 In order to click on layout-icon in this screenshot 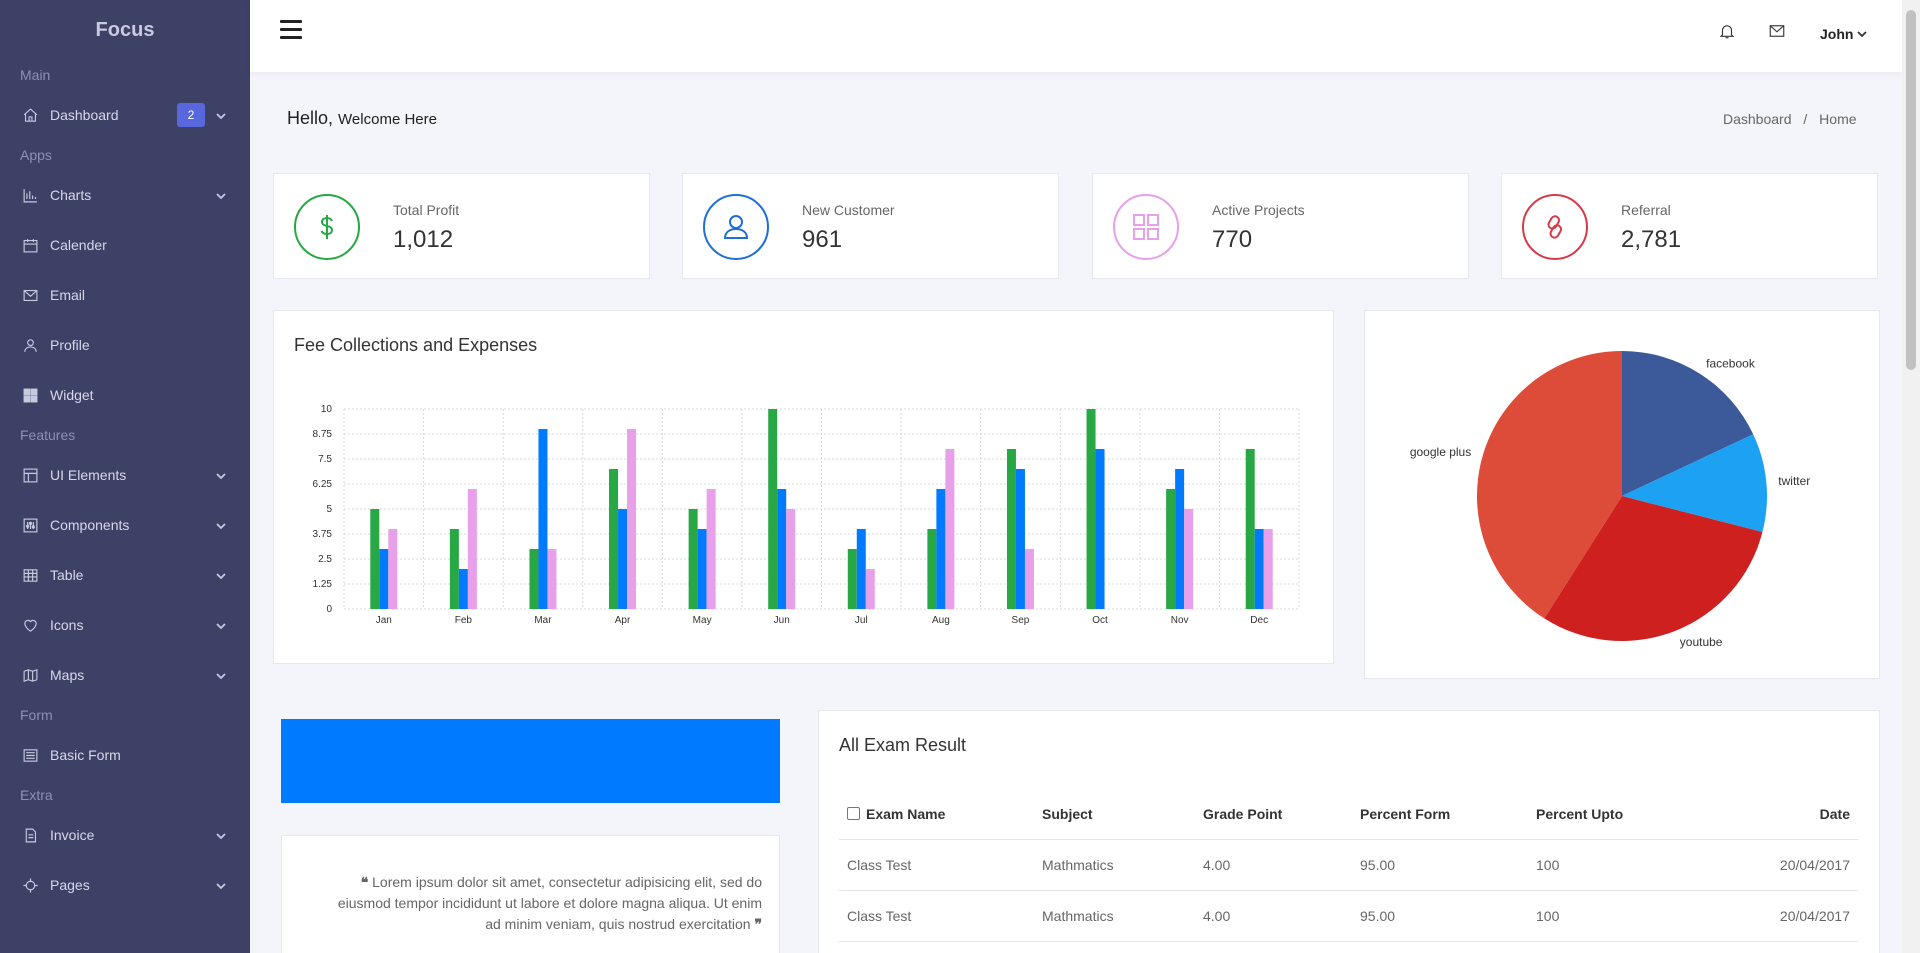, I will do `click(30, 475)`.